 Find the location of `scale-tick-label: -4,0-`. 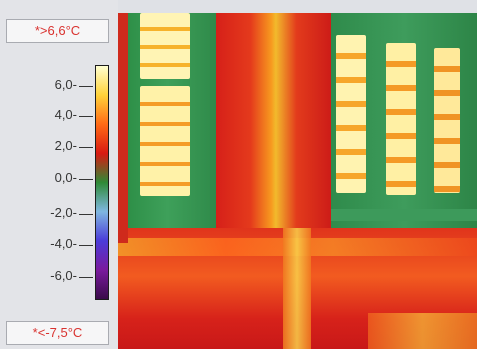

scale-tick-label: -4,0- is located at coordinates (63, 243).